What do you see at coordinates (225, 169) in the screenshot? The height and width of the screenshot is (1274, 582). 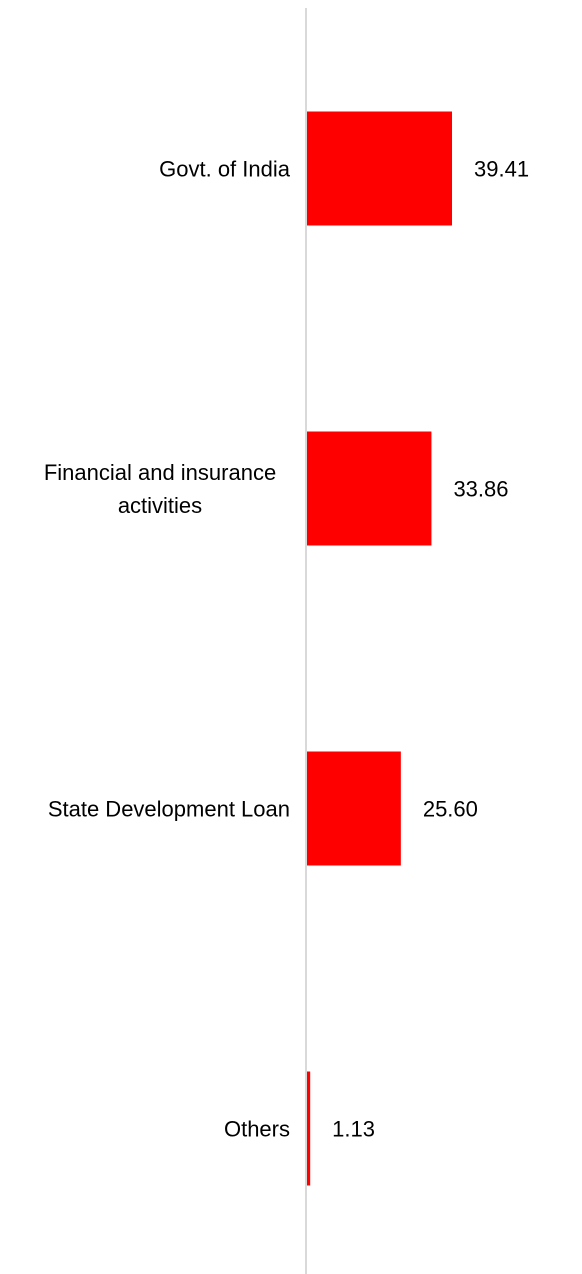 I see `category-label: Govt. of India` at bounding box center [225, 169].